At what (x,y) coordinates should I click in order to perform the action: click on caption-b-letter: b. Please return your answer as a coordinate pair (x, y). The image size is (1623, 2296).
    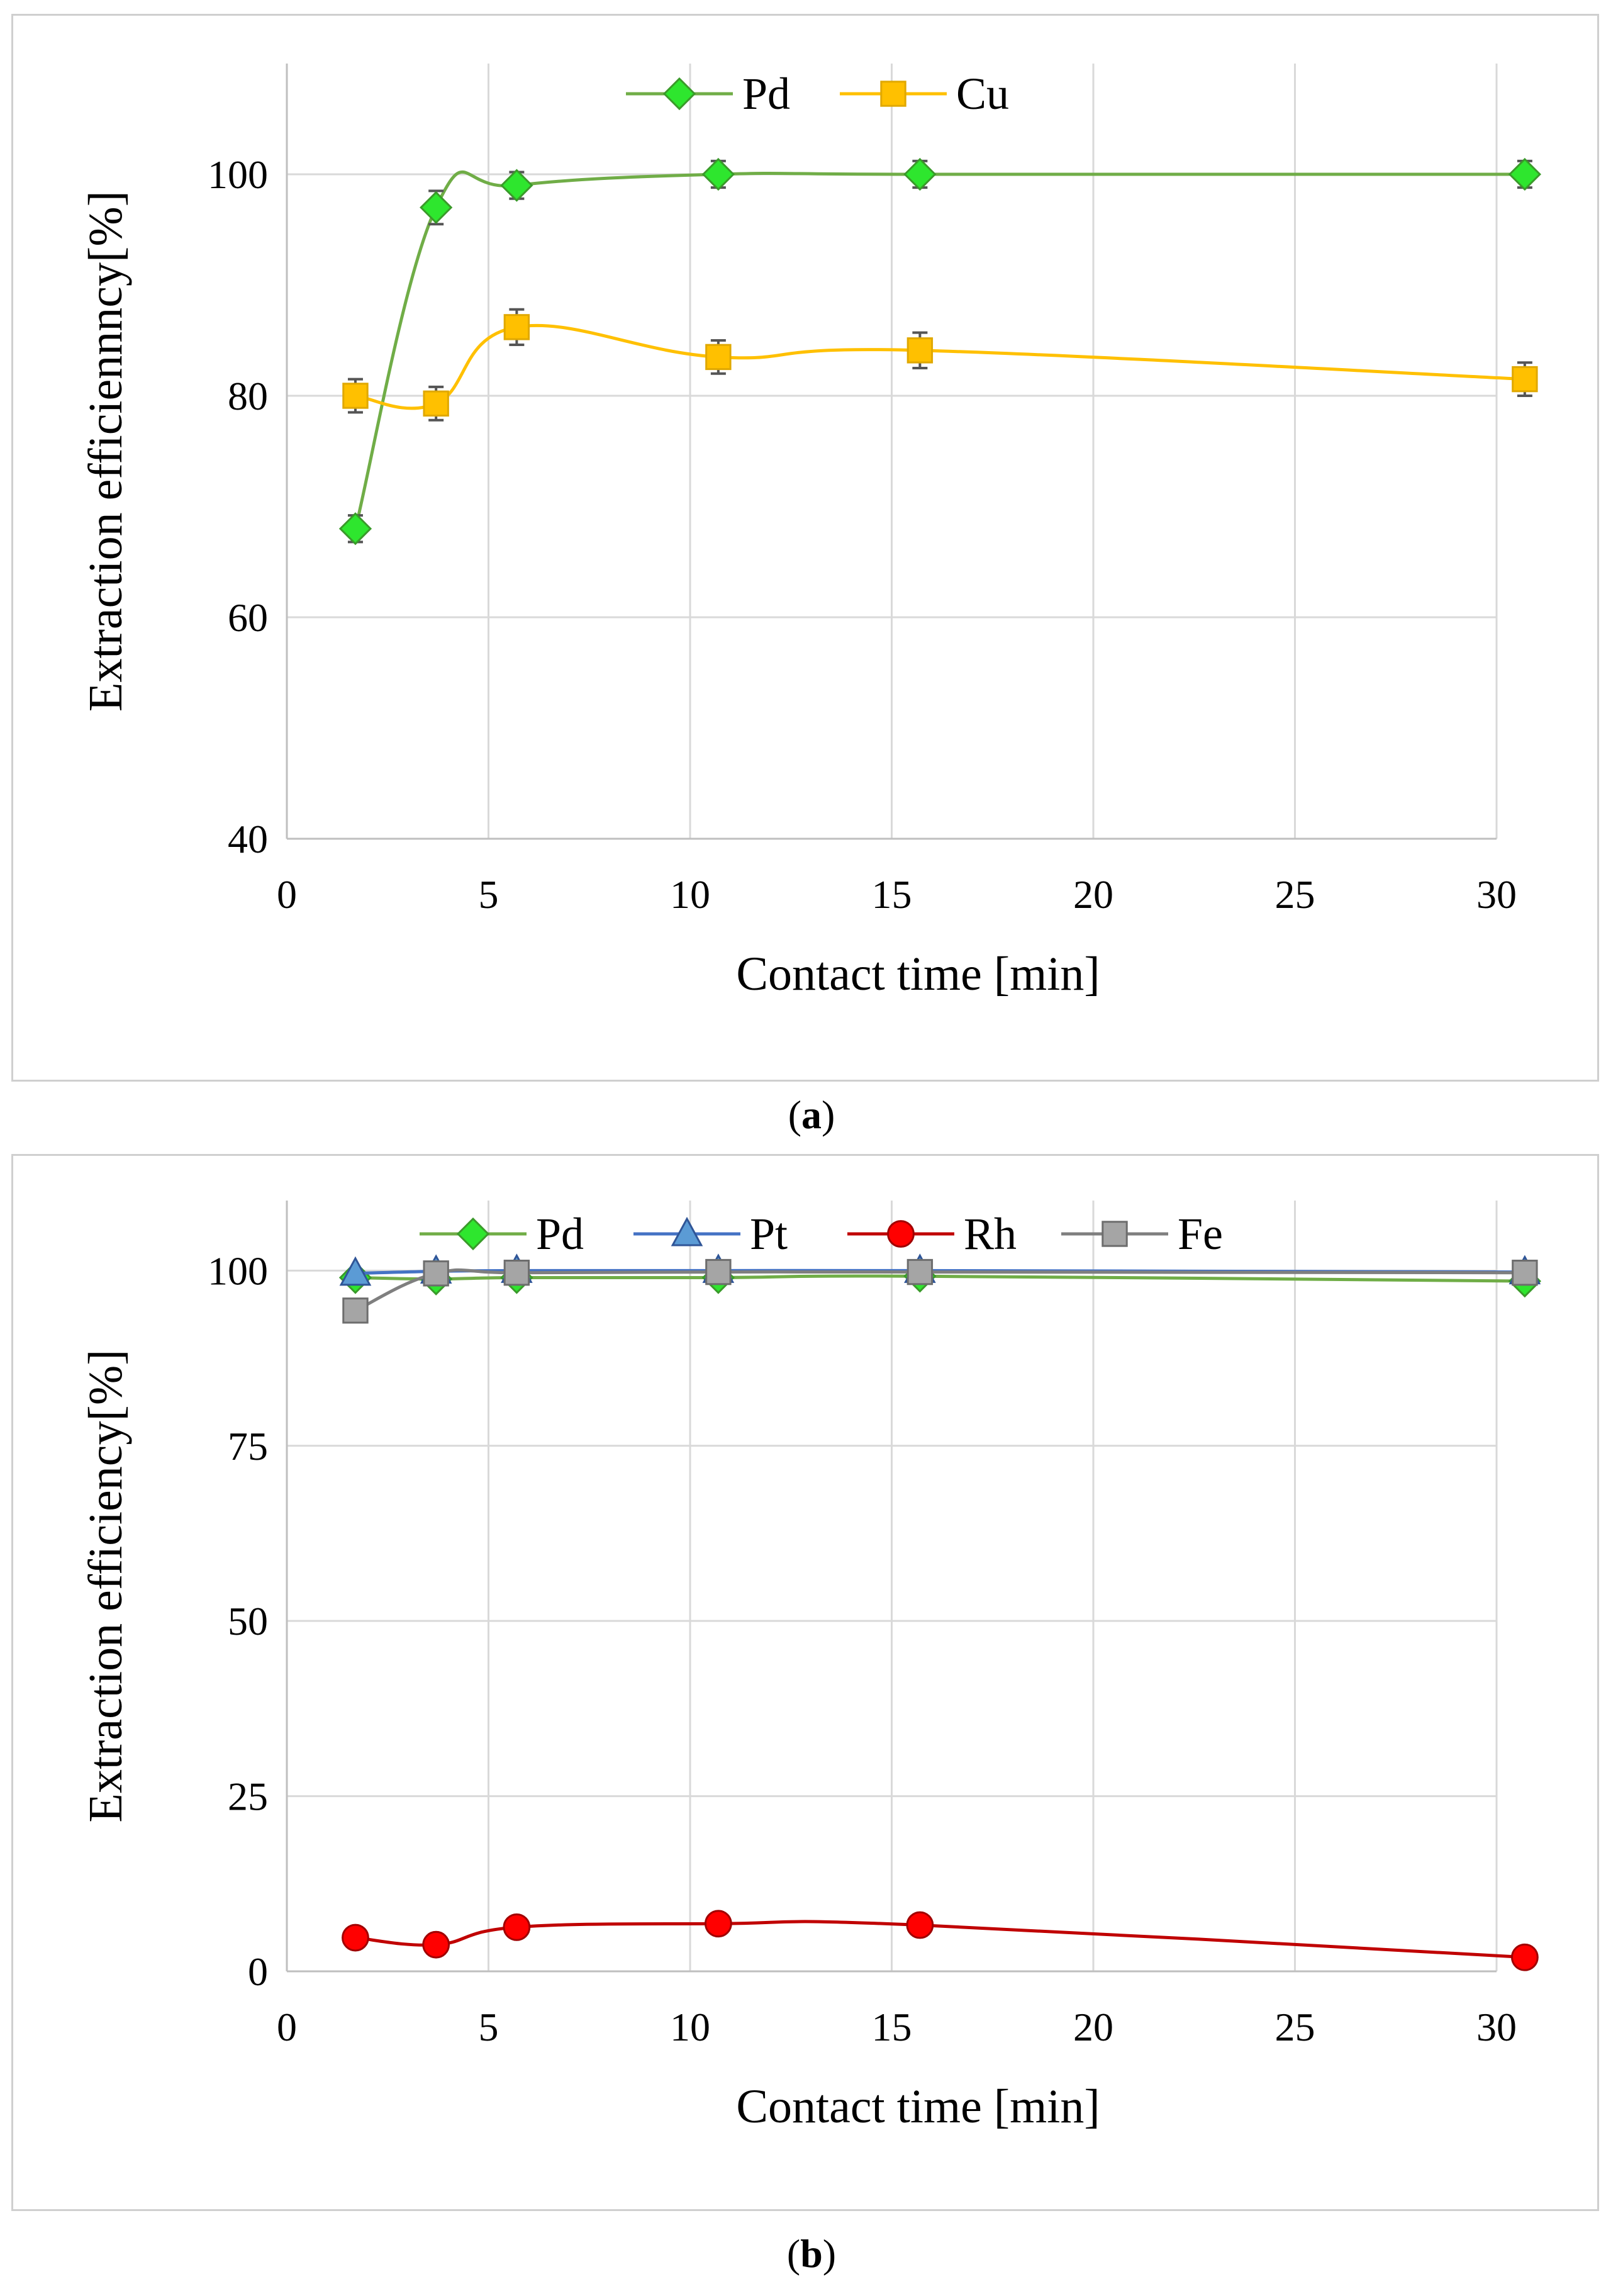
    Looking at the image, I should click on (811, 2253).